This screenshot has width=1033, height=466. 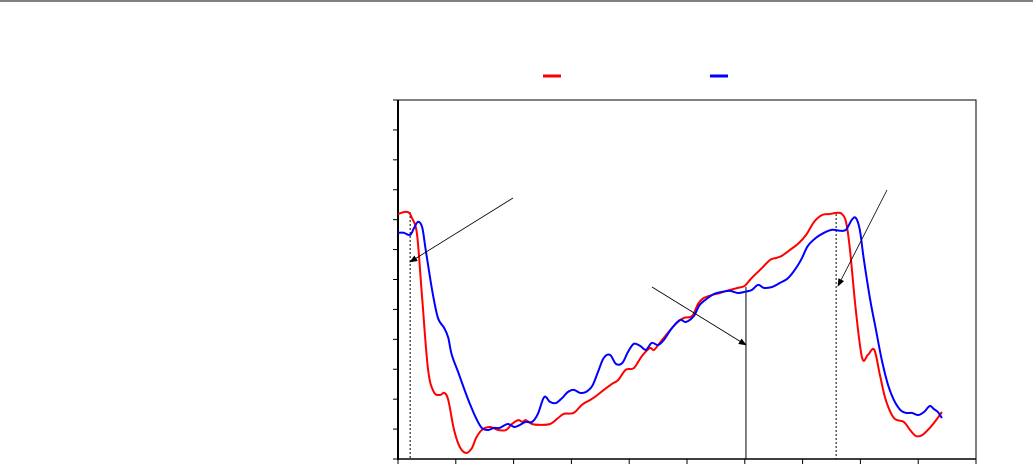 What do you see at coordinates (862, 238) in the screenshot?
I see `annotation-arrow-right` at bounding box center [862, 238].